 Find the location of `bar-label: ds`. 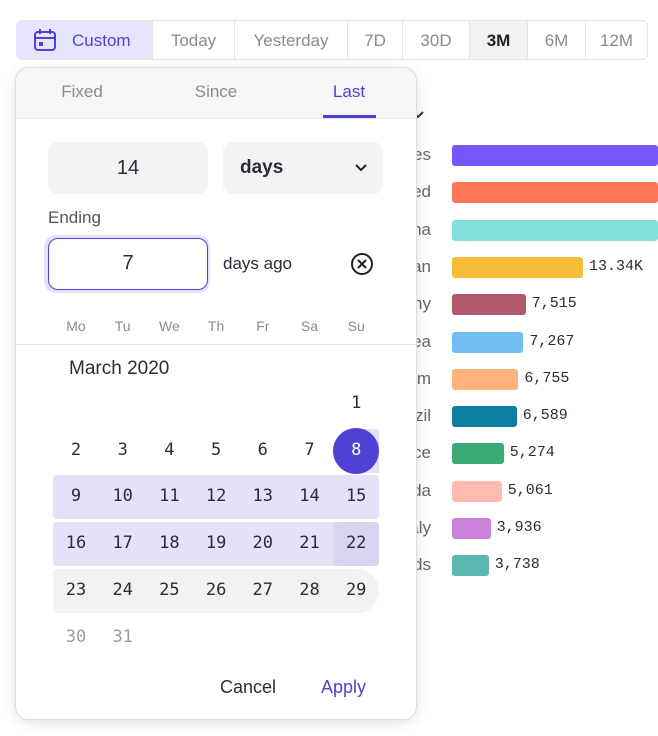

bar-label: ds is located at coordinates (422, 565).